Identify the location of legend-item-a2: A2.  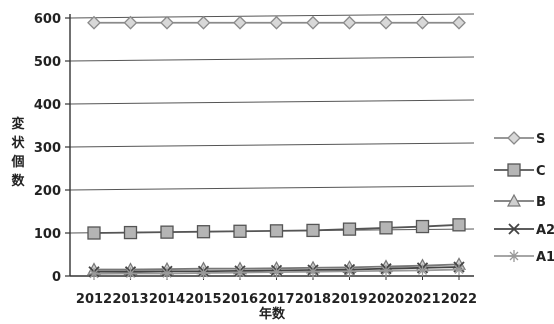
(524, 230).